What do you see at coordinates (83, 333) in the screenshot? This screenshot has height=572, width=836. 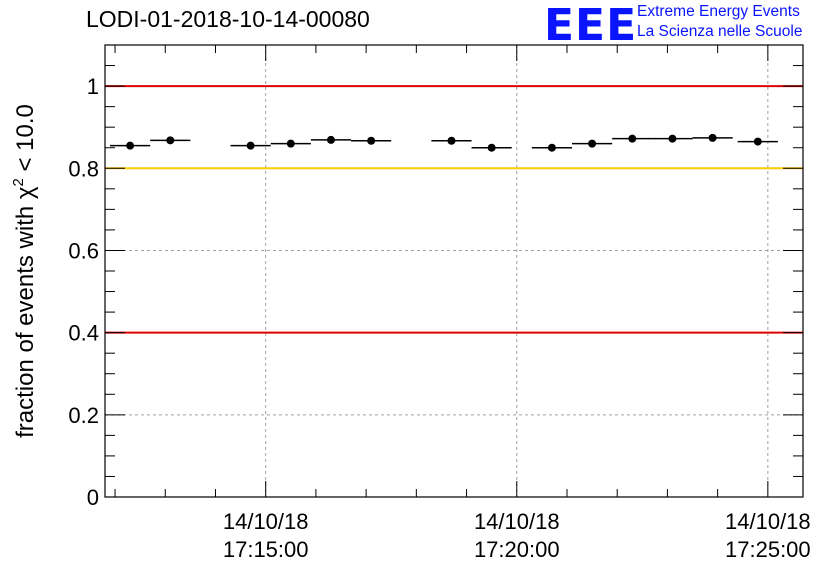 I see `y-tick-label: 0.4` at bounding box center [83, 333].